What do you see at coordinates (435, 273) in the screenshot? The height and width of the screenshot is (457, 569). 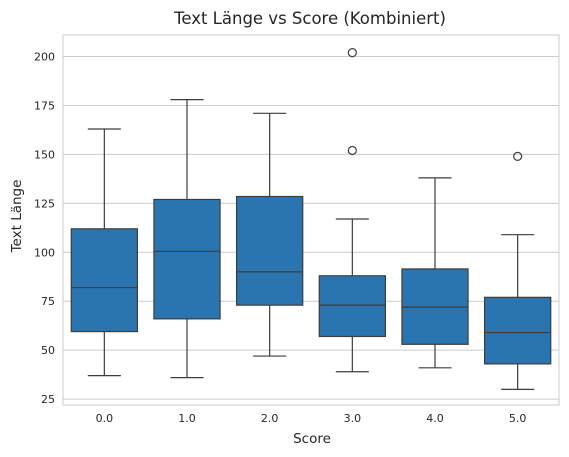 I see `box-4.0` at bounding box center [435, 273].